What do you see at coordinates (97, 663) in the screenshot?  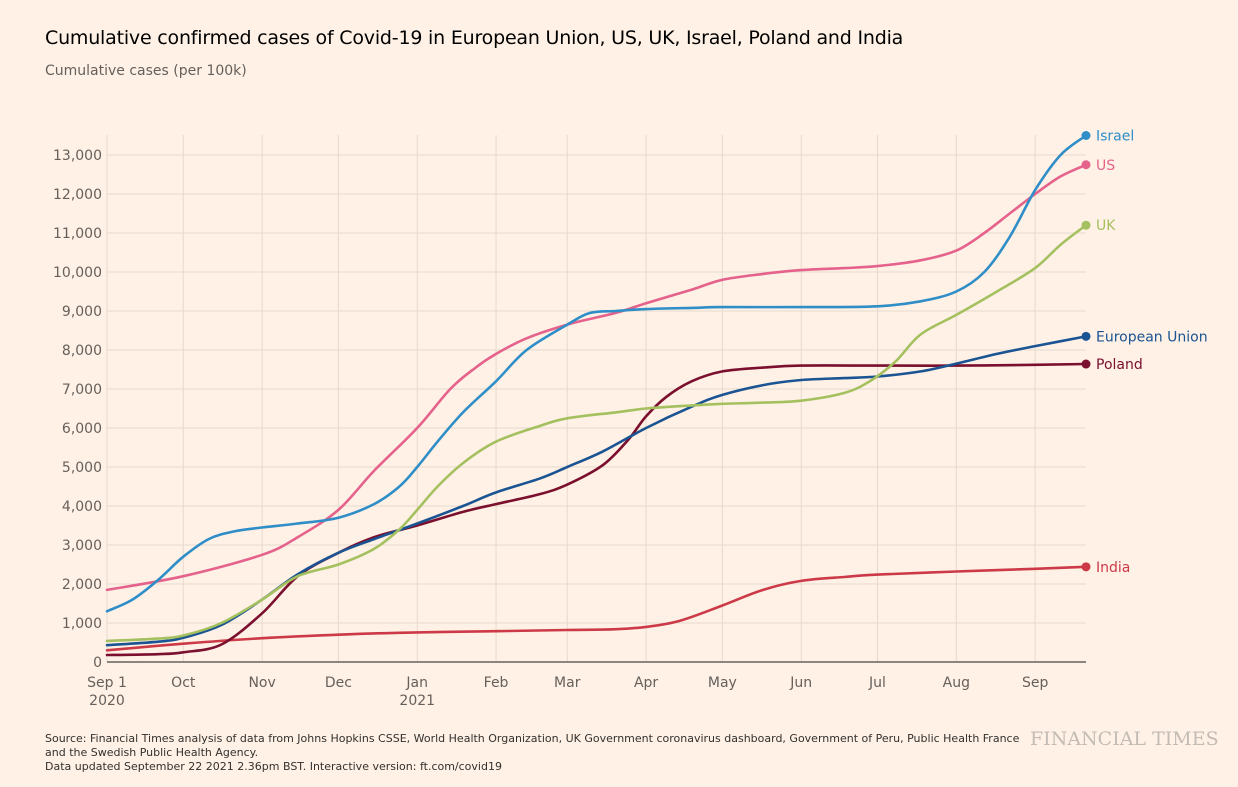 I see `y-tick-label: 0` at bounding box center [97, 663].